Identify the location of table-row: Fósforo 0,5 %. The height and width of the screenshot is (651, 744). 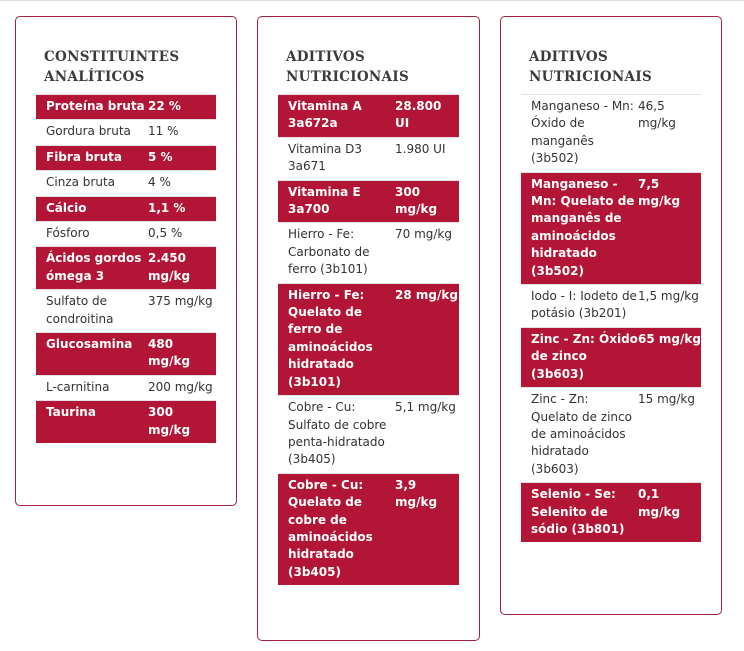
(126, 234).